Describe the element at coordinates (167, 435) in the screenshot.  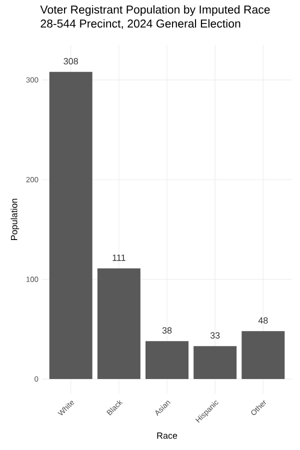
I see `x-axis-title: Race` at that location.